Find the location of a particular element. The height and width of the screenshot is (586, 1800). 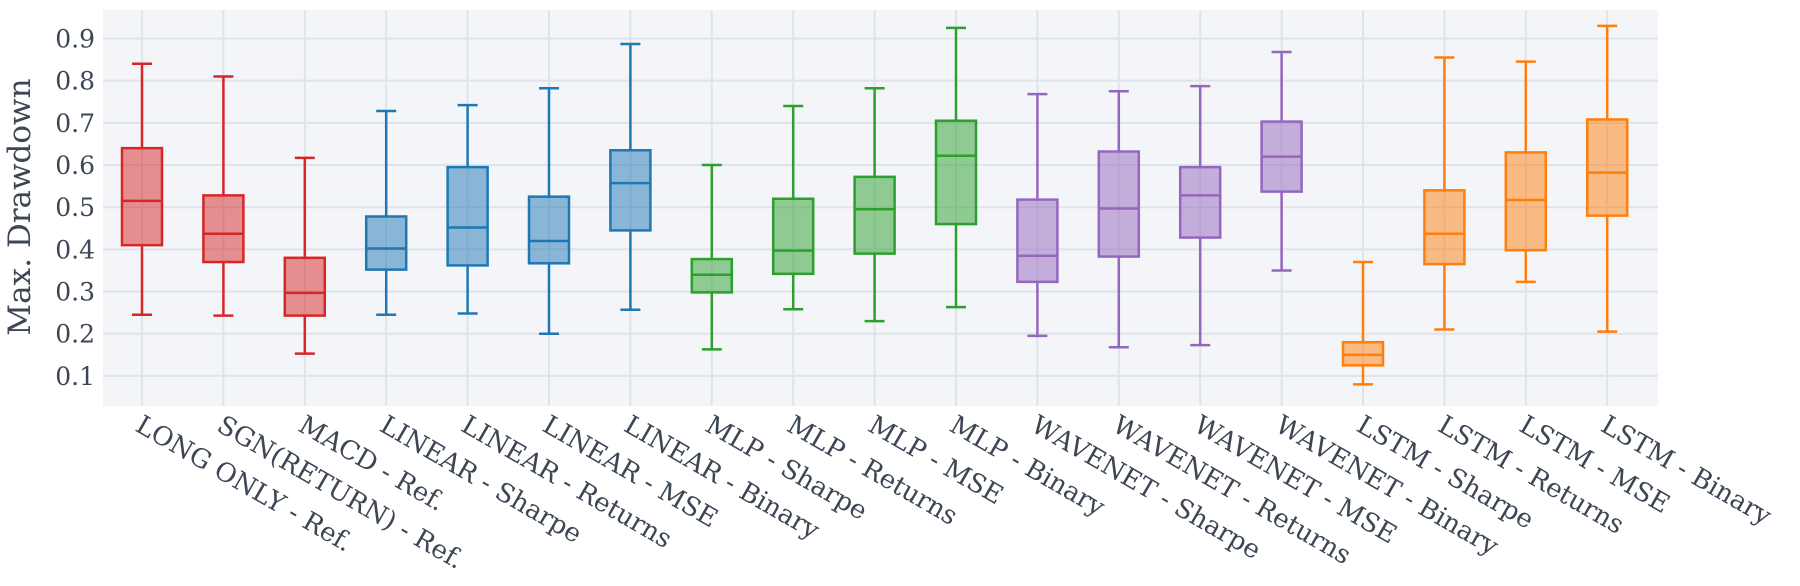

y-tick-label: 0.1 is located at coordinates (75, 376).